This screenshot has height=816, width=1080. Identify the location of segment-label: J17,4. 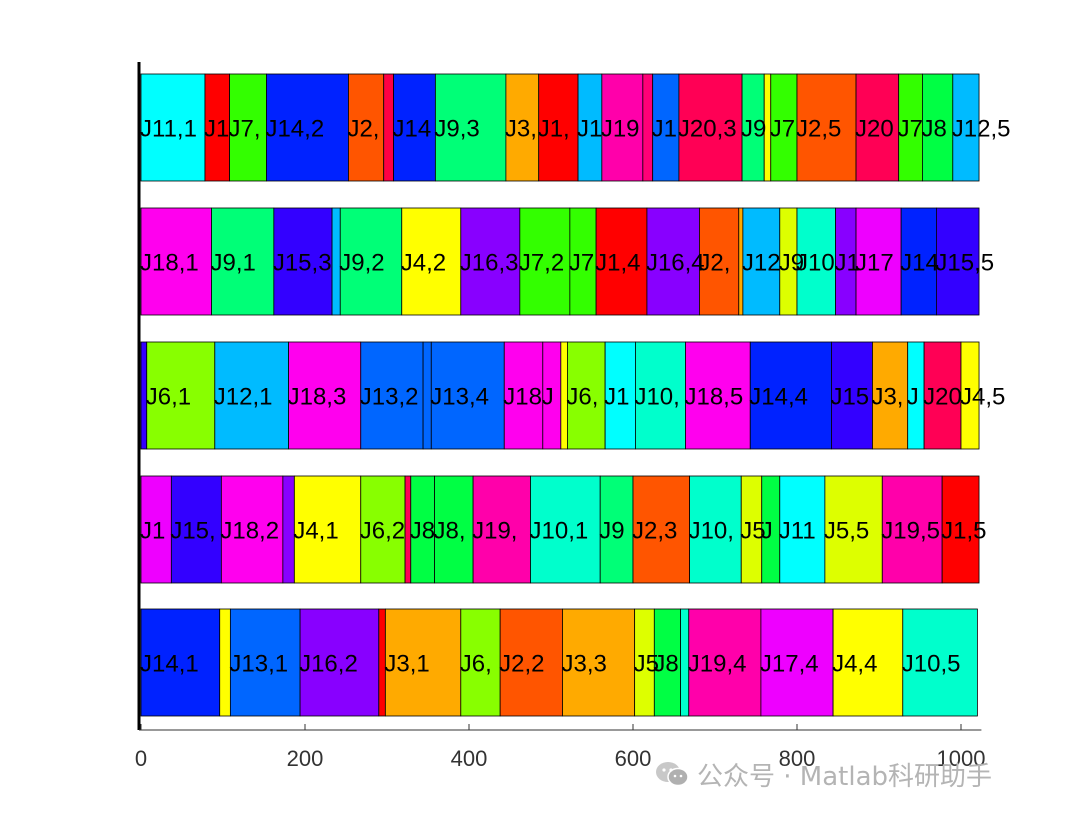
(789, 664).